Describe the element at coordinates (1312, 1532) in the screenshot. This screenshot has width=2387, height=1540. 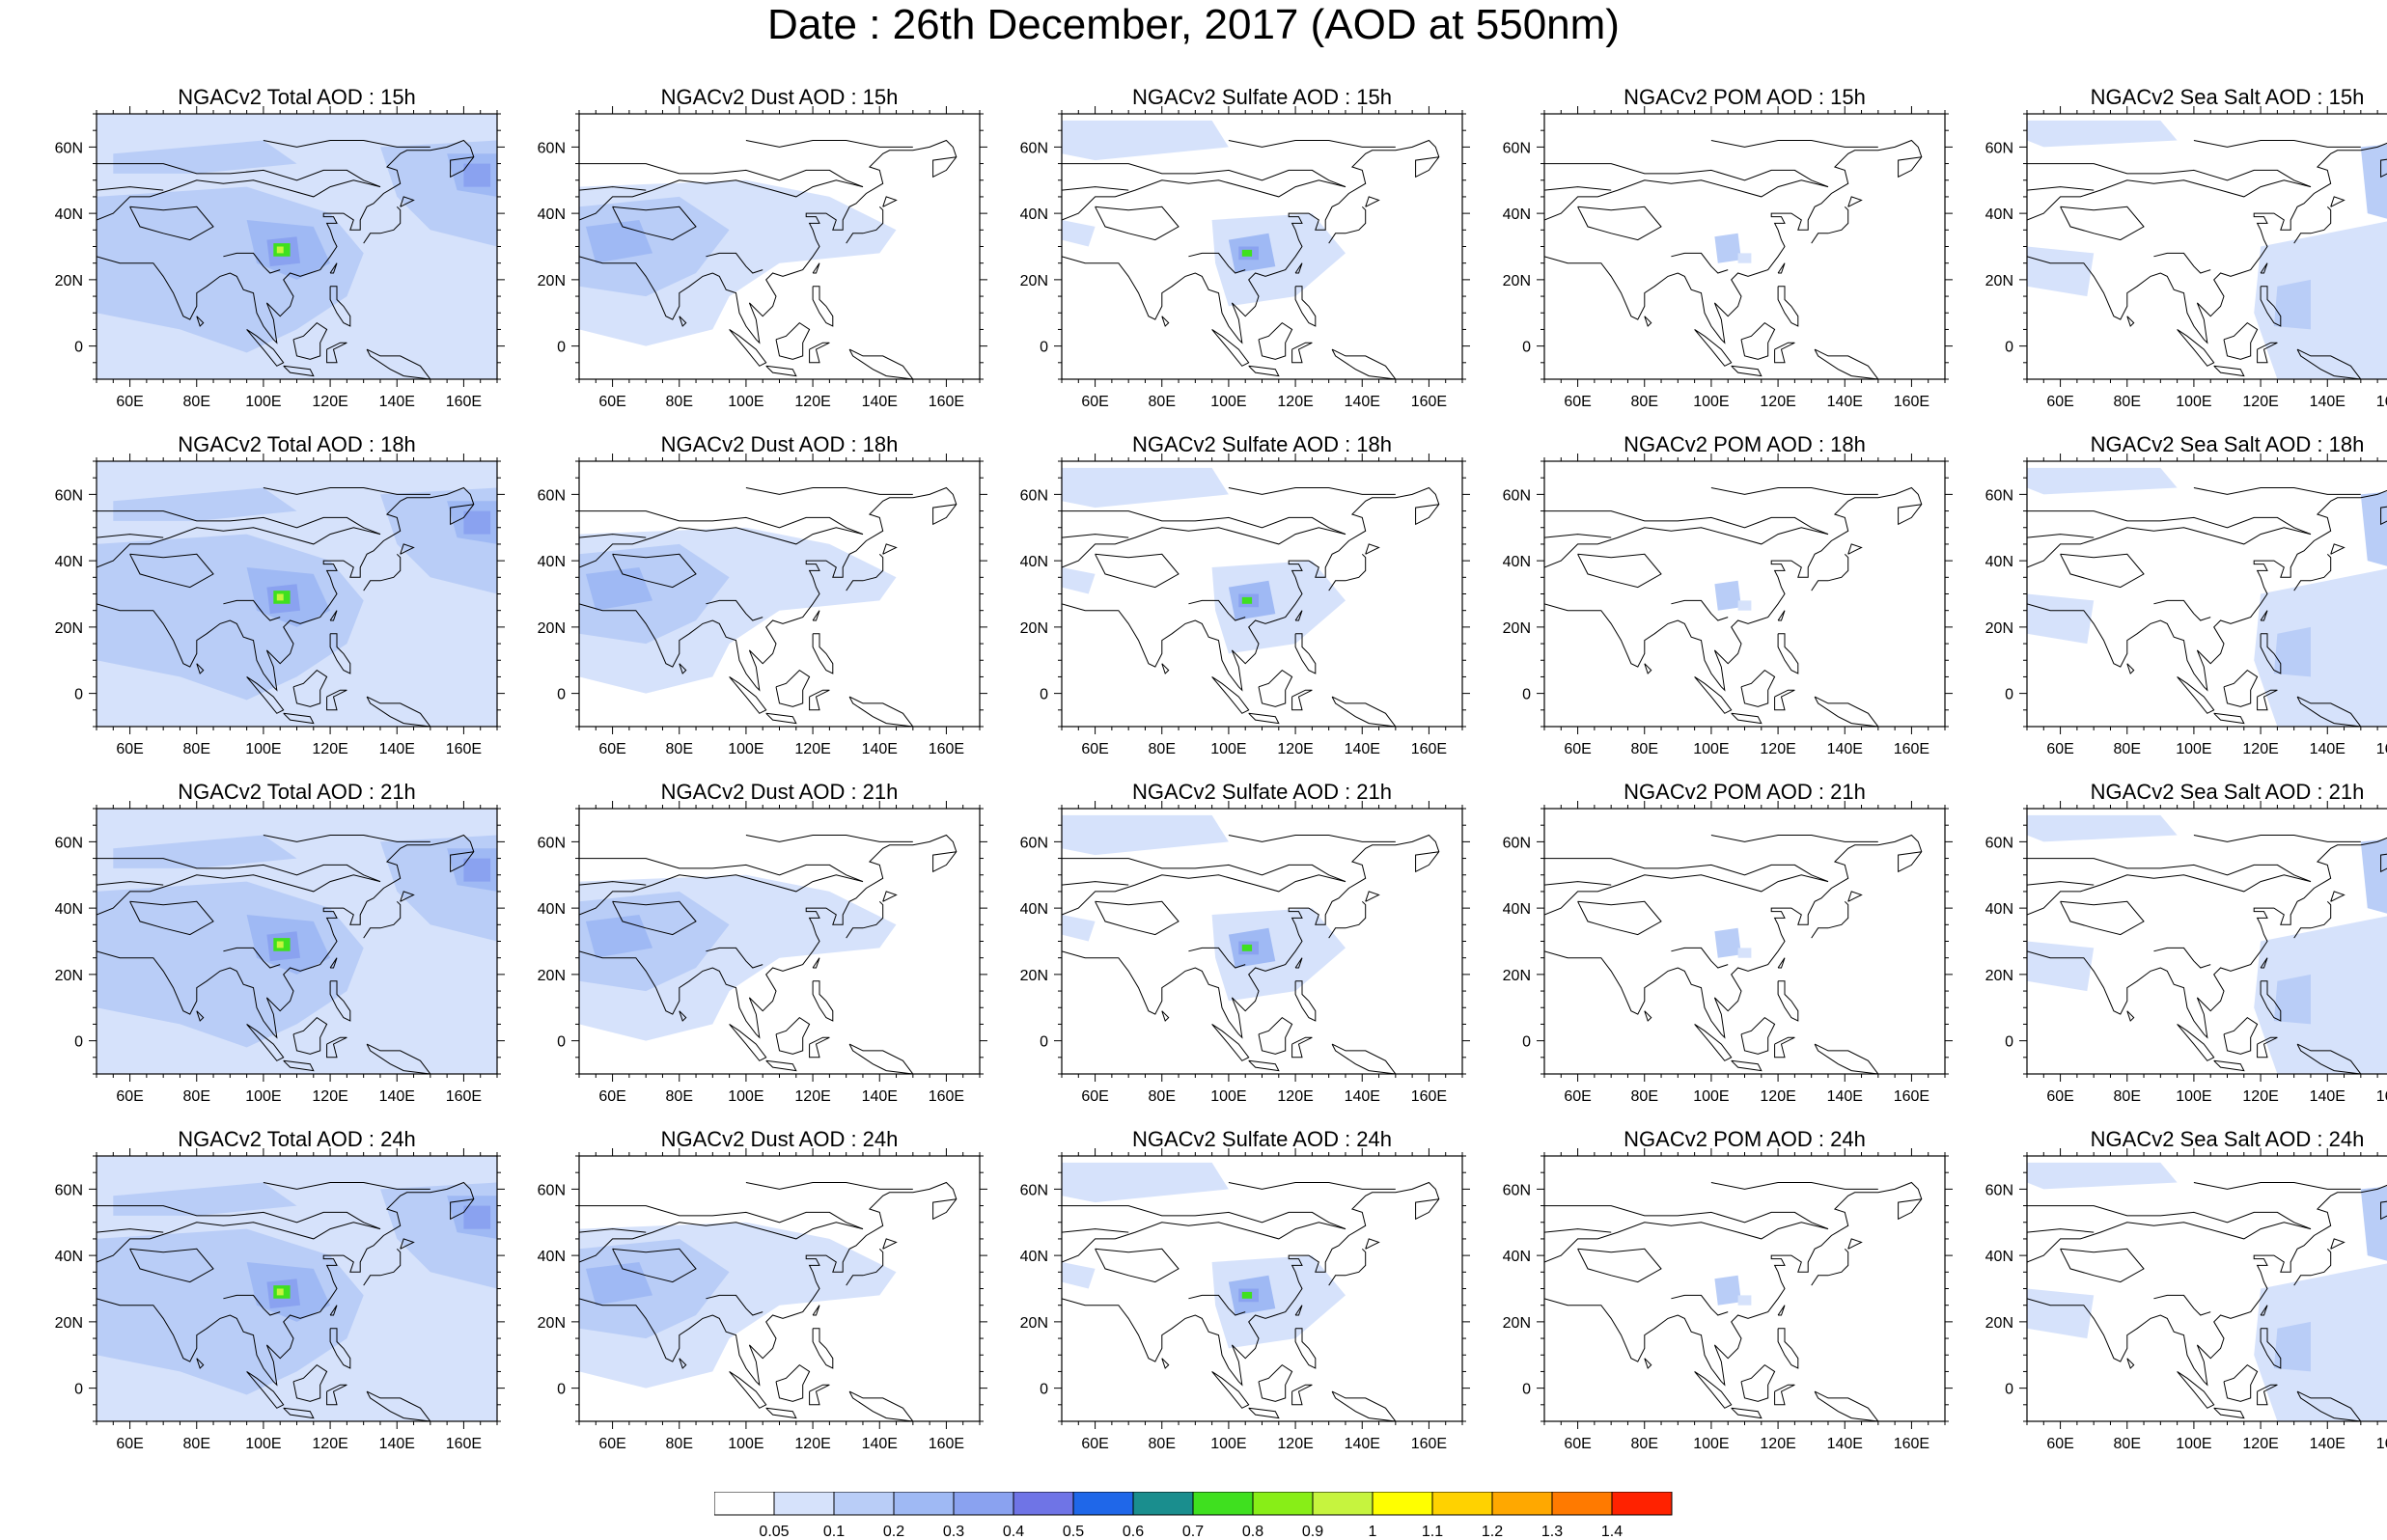
I see `colorbar-label: 0.9` at that location.